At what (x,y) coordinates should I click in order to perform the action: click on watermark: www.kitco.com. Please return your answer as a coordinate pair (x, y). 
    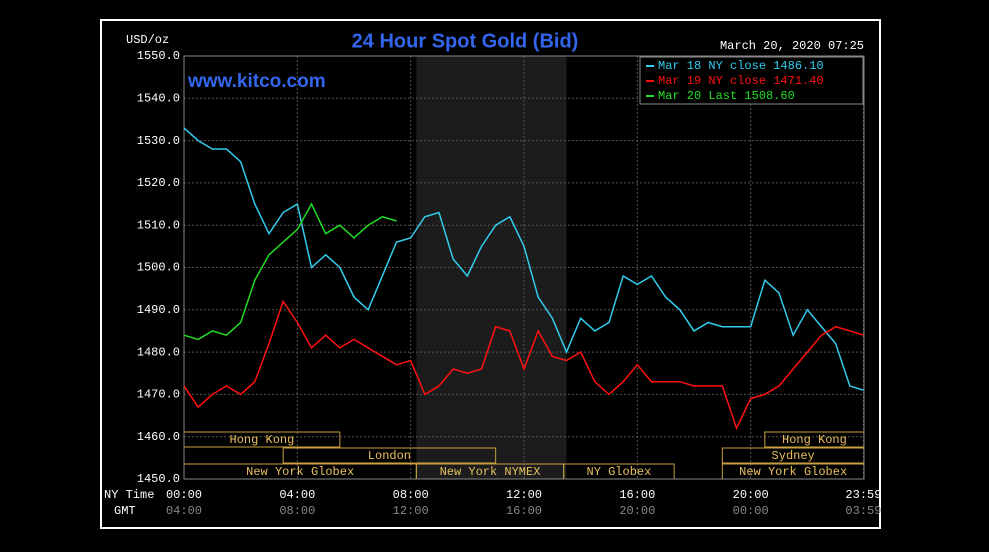
    Looking at the image, I should click on (256, 81).